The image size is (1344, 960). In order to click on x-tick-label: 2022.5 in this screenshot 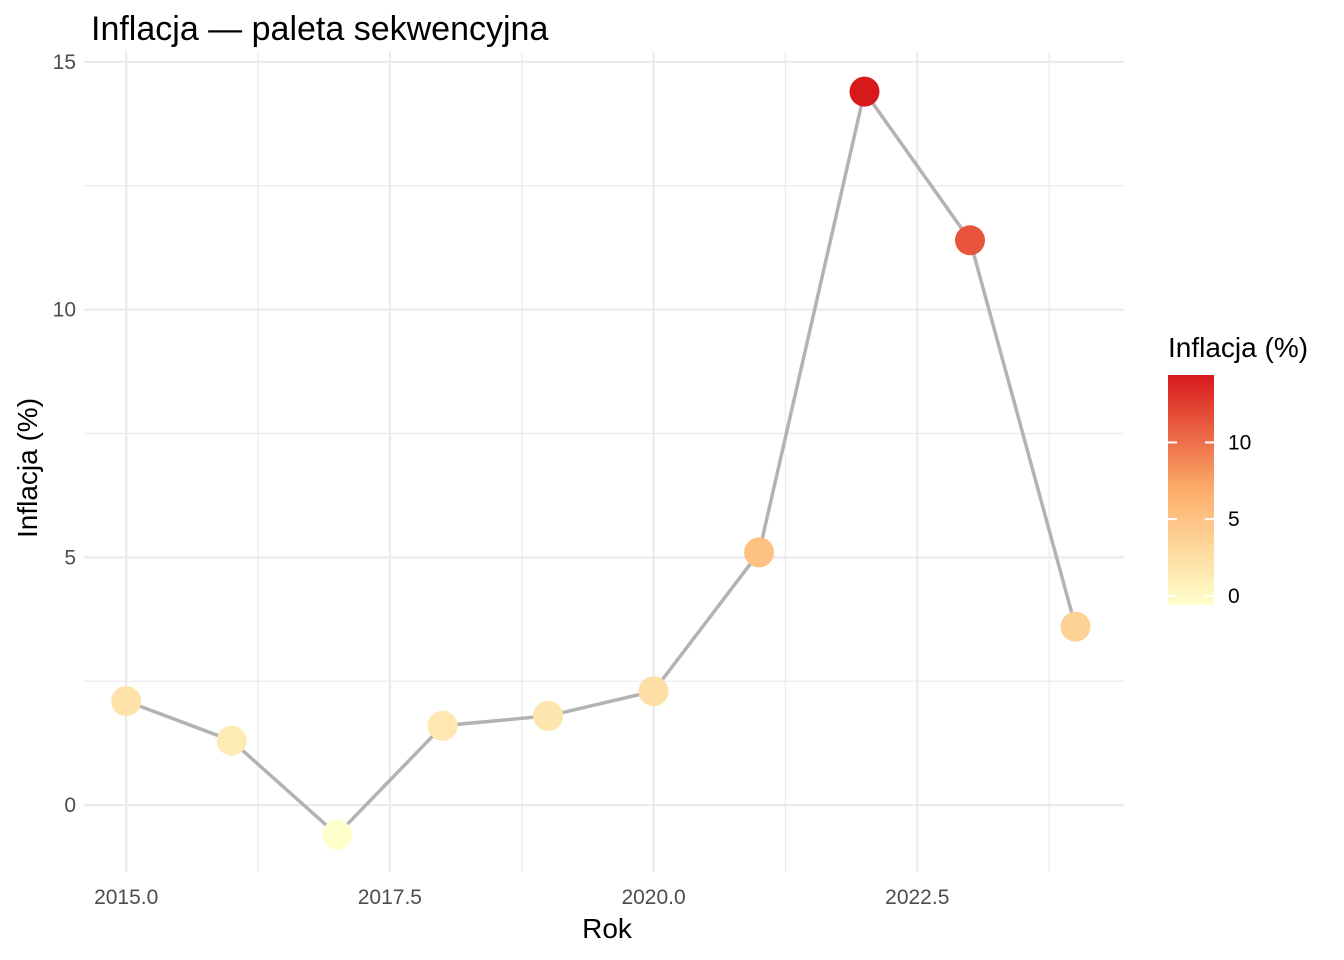, I will do `click(917, 897)`.